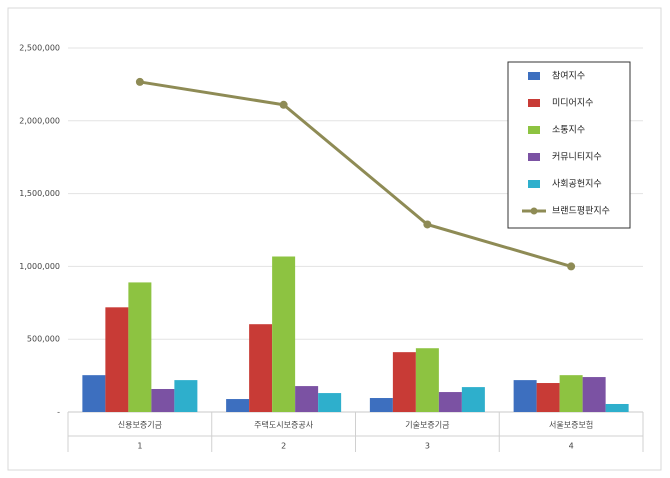 The width and height of the screenshot is (670, 478). What do you see at coordinates (284, 425) in the screenshot?
I see `x-tick-label: 주택도시보증공사` at bounding box center [284, 425].